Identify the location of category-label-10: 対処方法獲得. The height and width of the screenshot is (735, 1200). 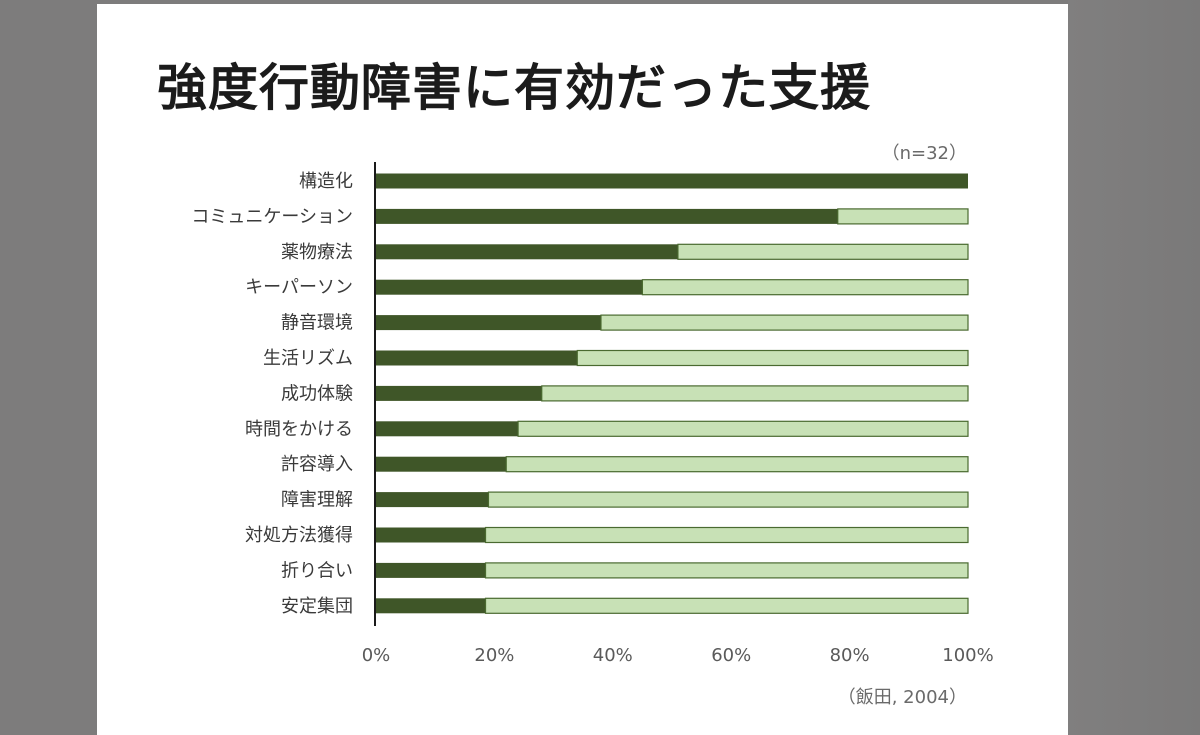
(299, 535).